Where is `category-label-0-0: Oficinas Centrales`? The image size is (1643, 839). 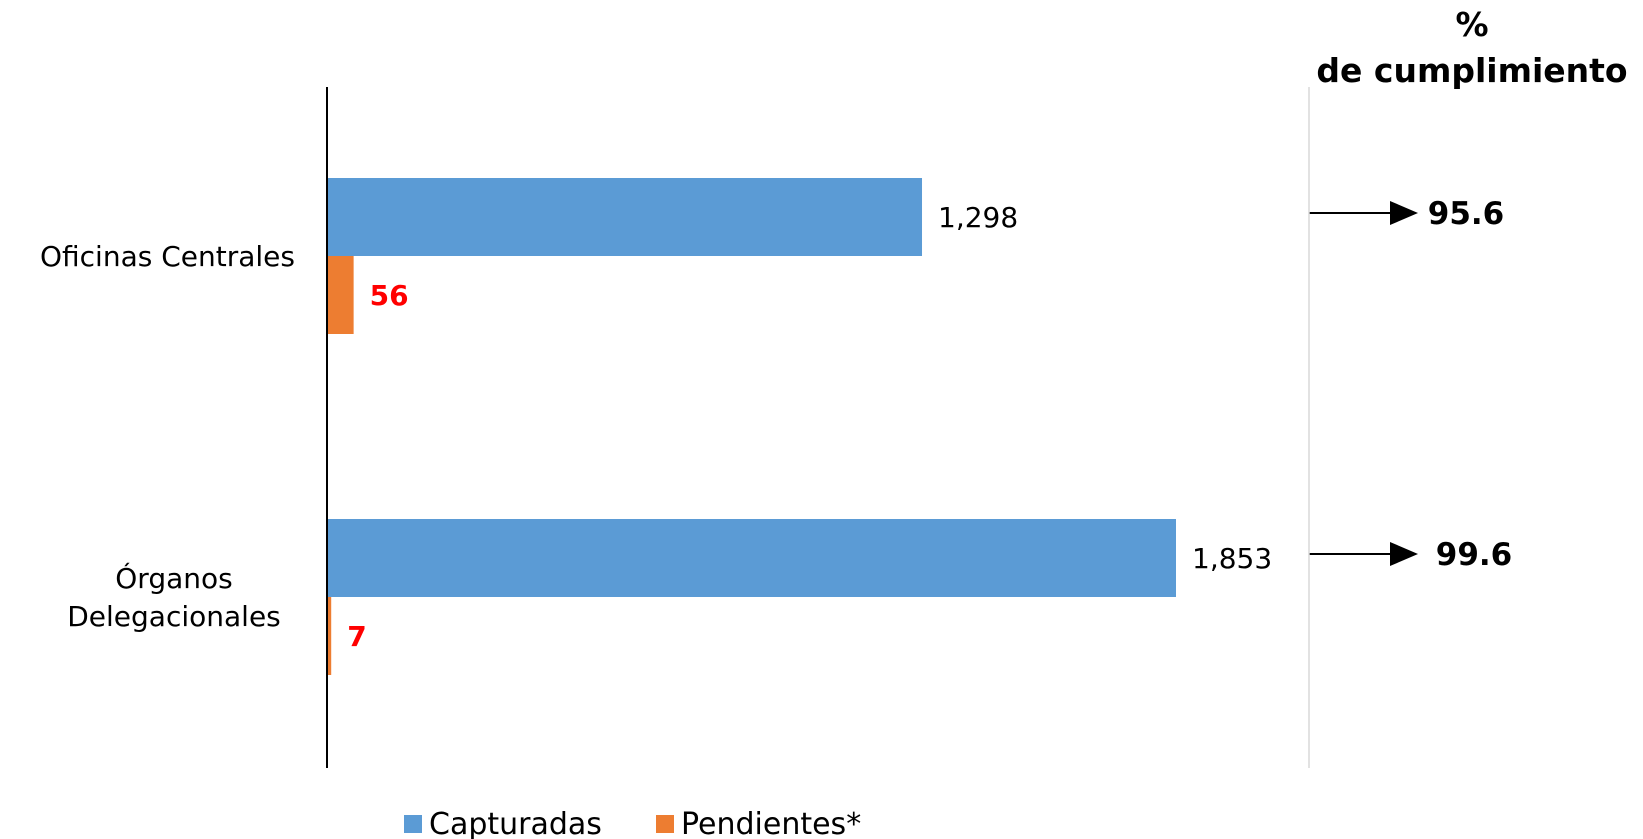 category-label-0-0: Oficinas Centrales is located at coordinates (167, 256).